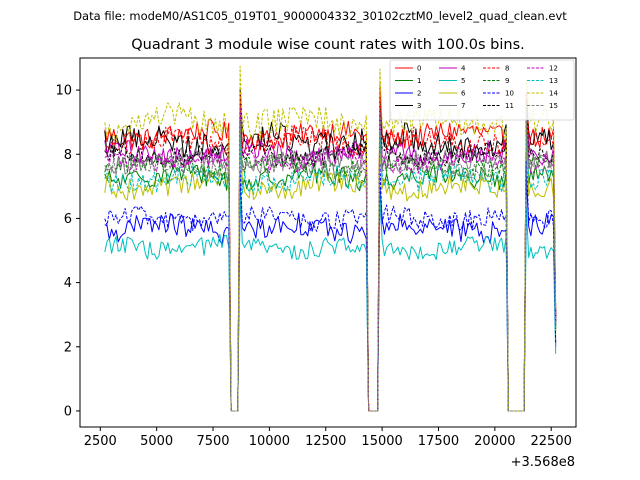  Describe the element at coordinates (438, 441) in the screenshot. I see `x-tick-label: 17500` at that location.